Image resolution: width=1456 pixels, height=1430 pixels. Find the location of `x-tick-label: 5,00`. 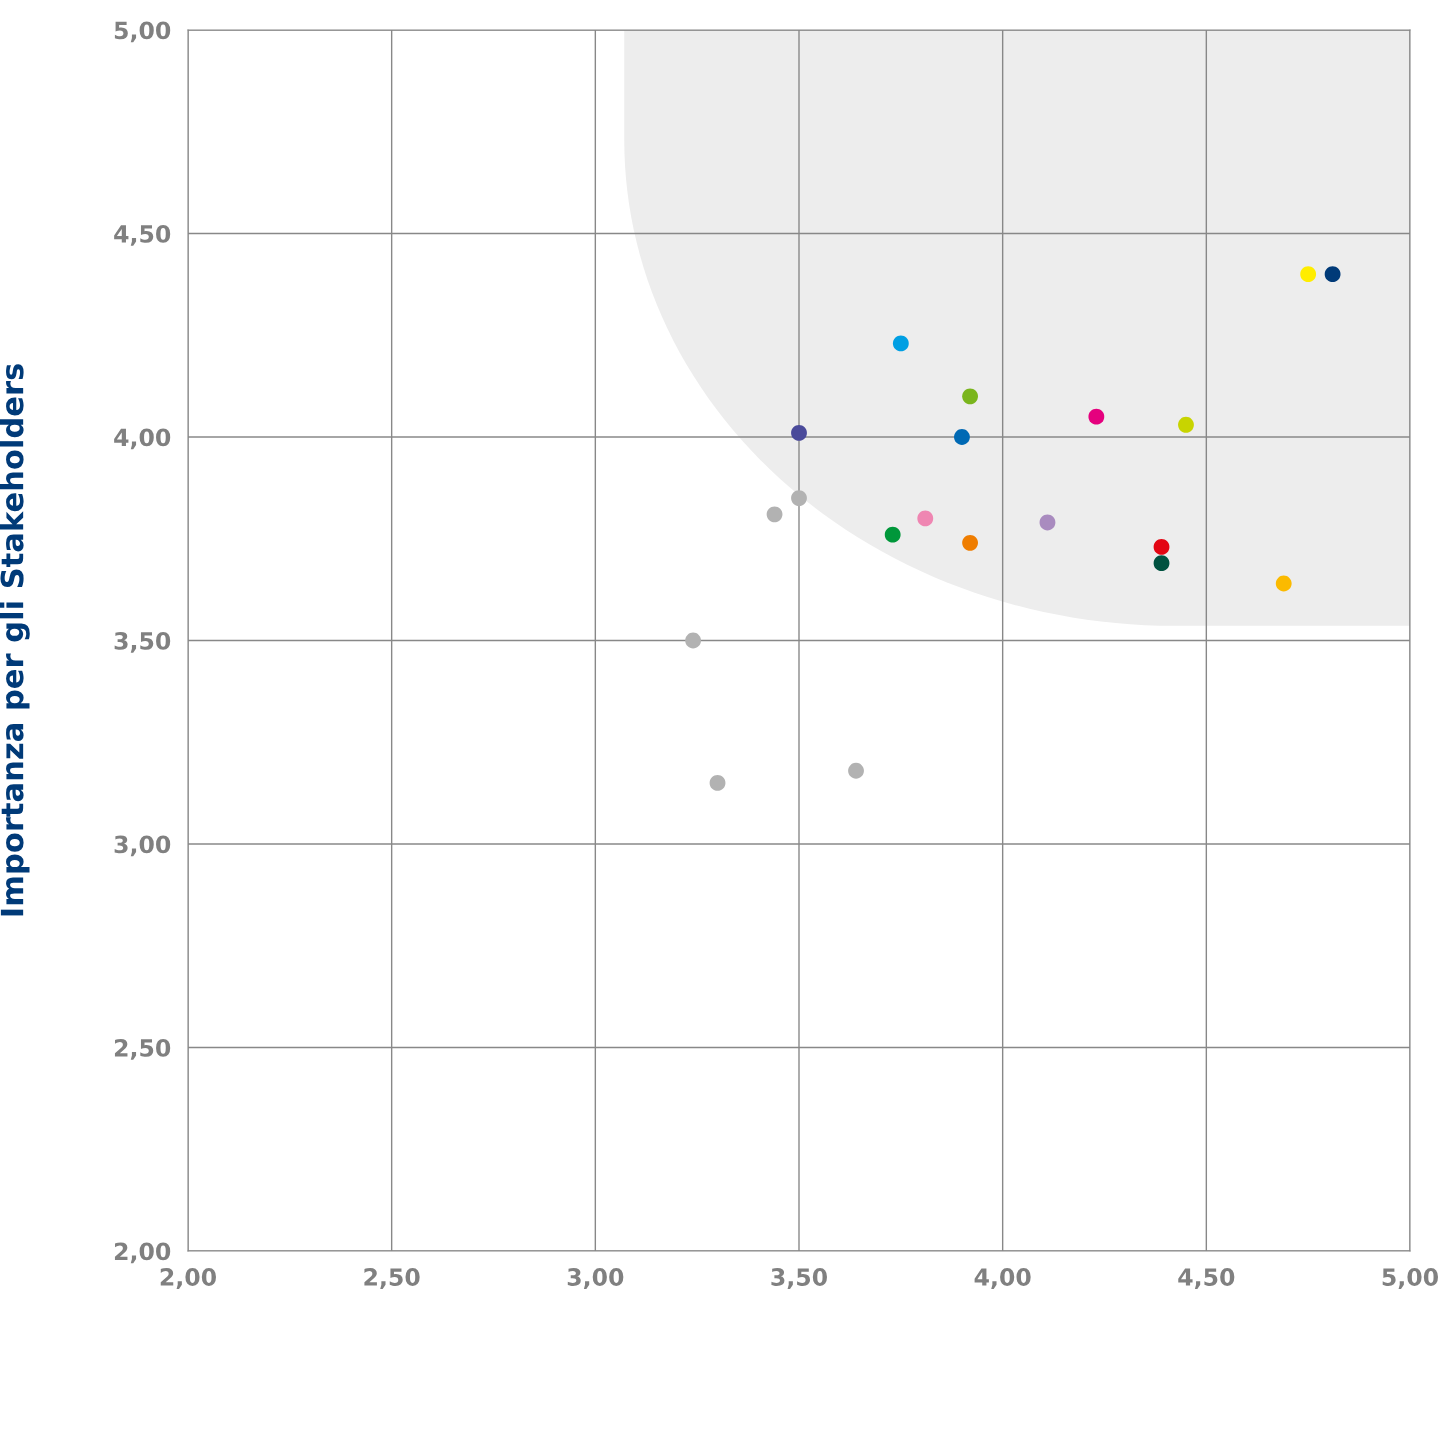

x-tick-label: 5,00 is located at coordinates (1410, 1278).